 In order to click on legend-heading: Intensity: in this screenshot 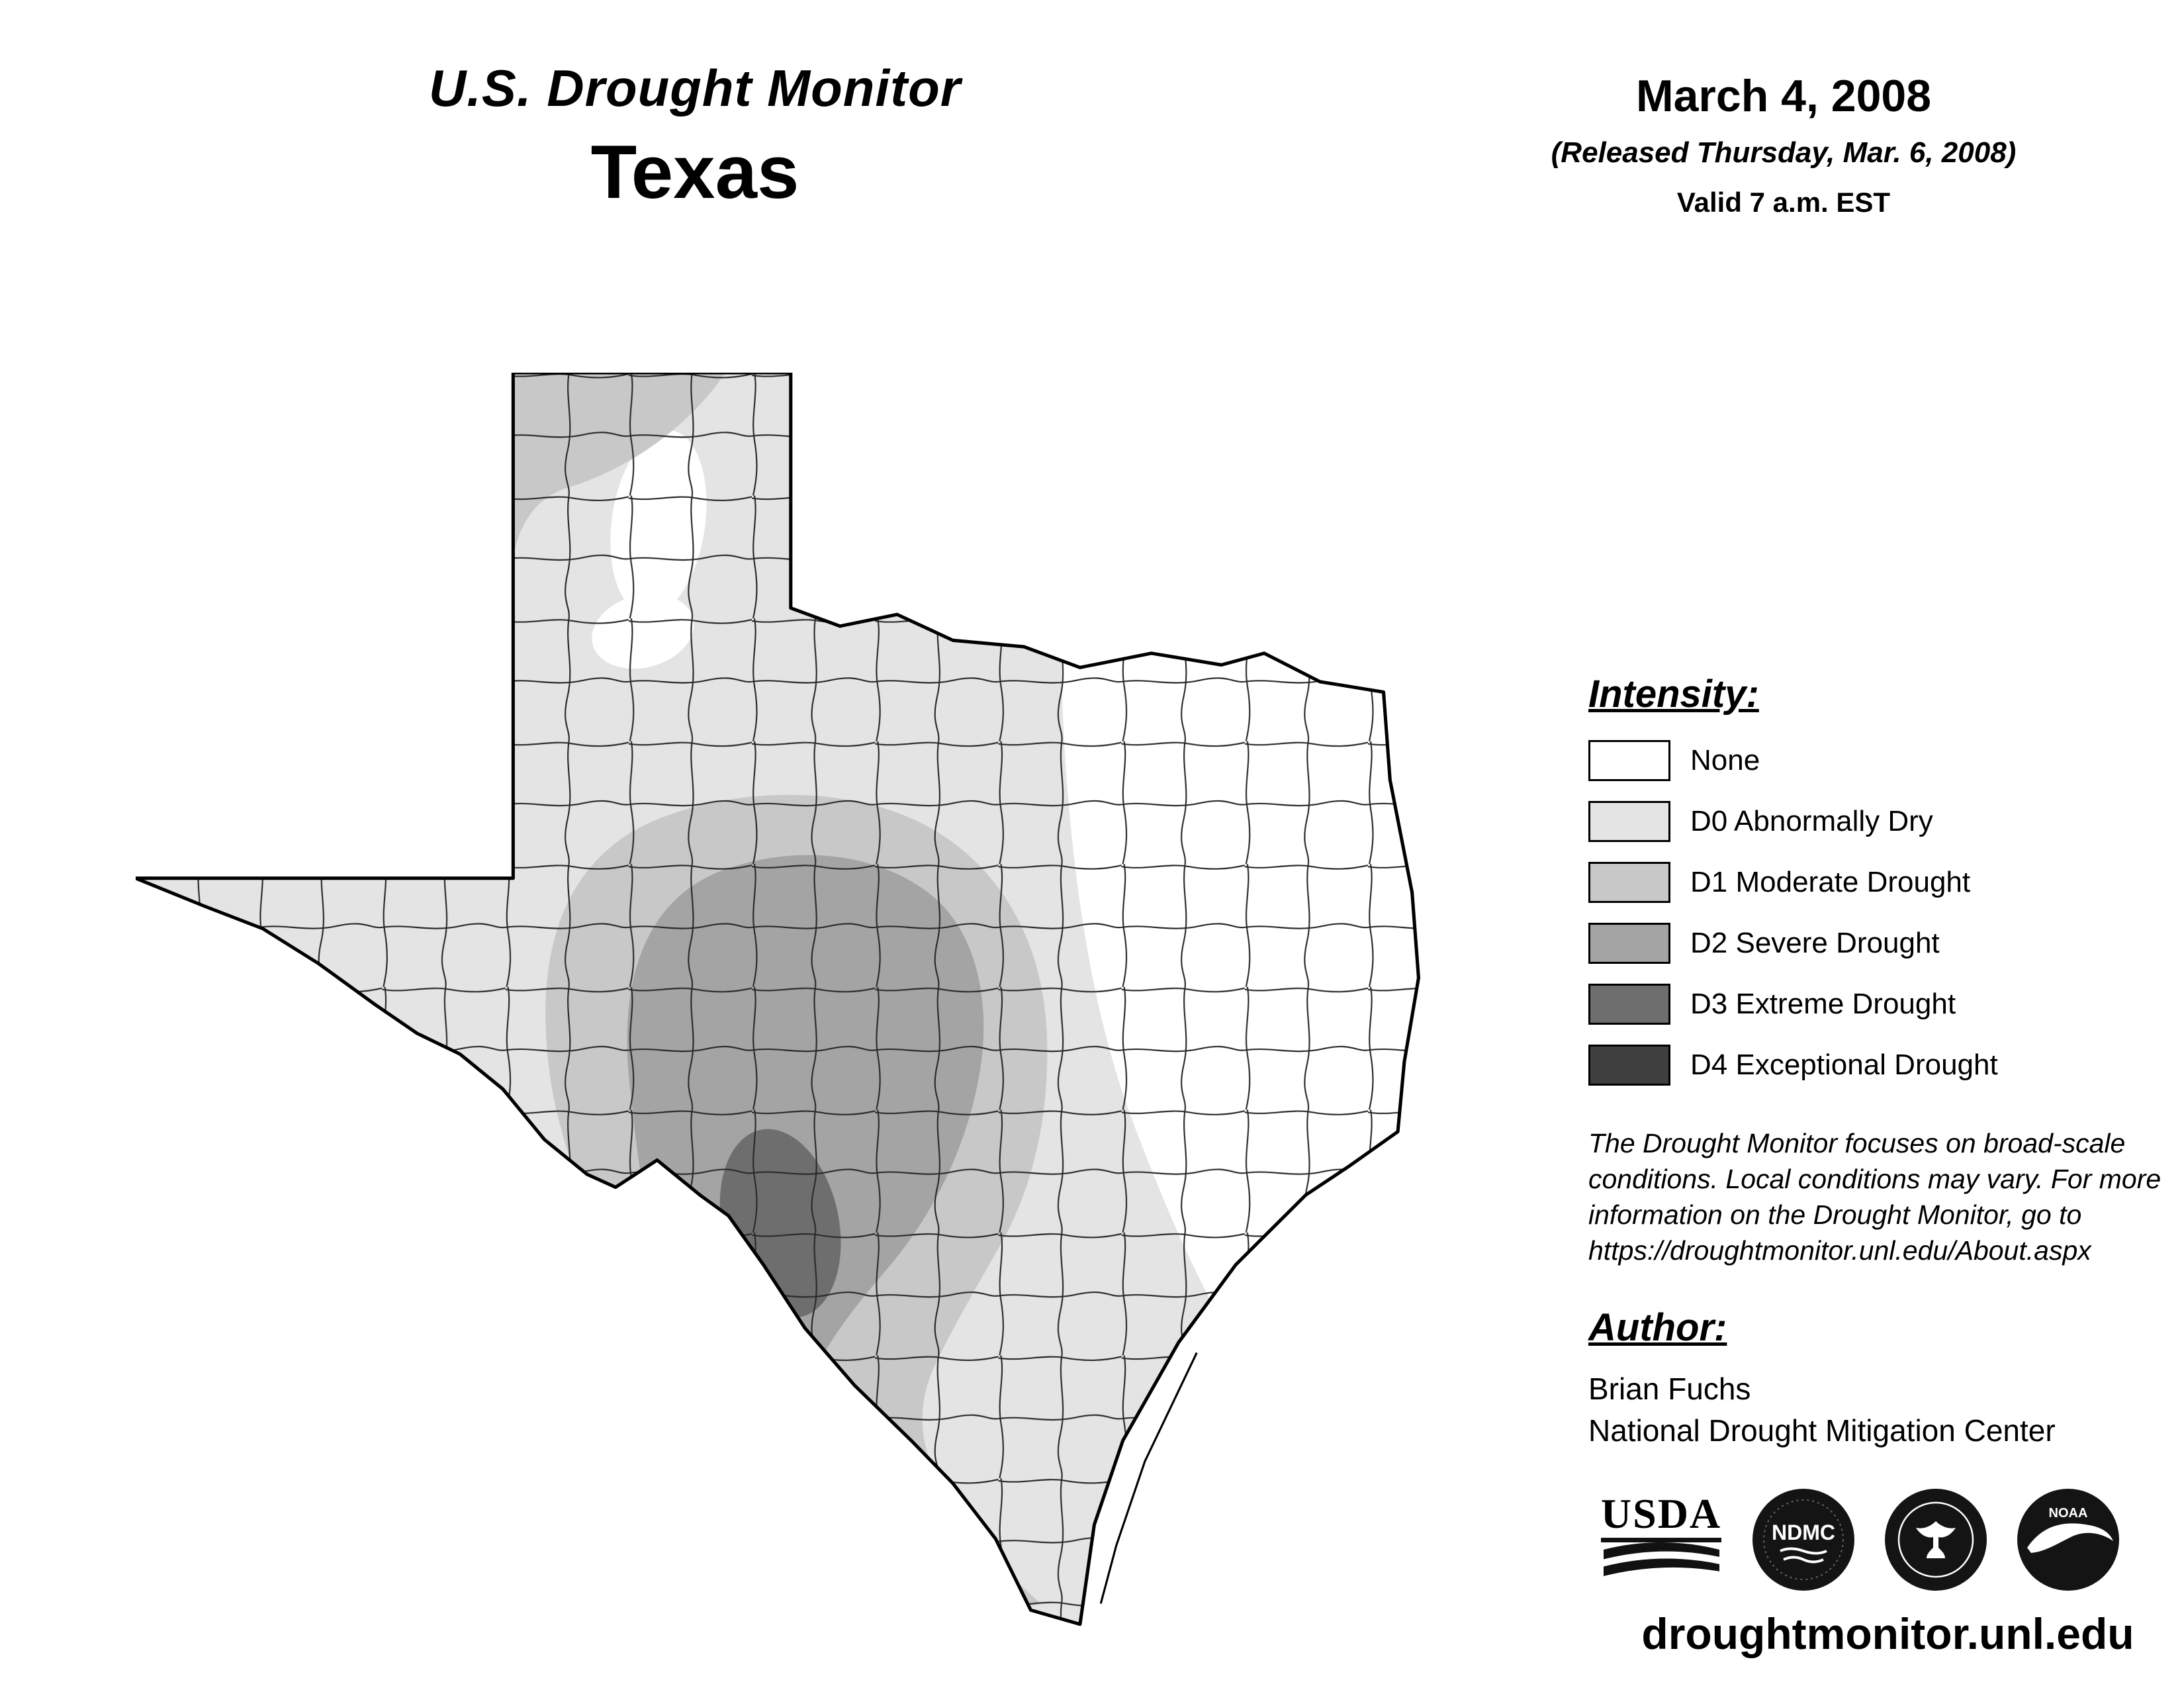, I will do `click(1673, 694)`.